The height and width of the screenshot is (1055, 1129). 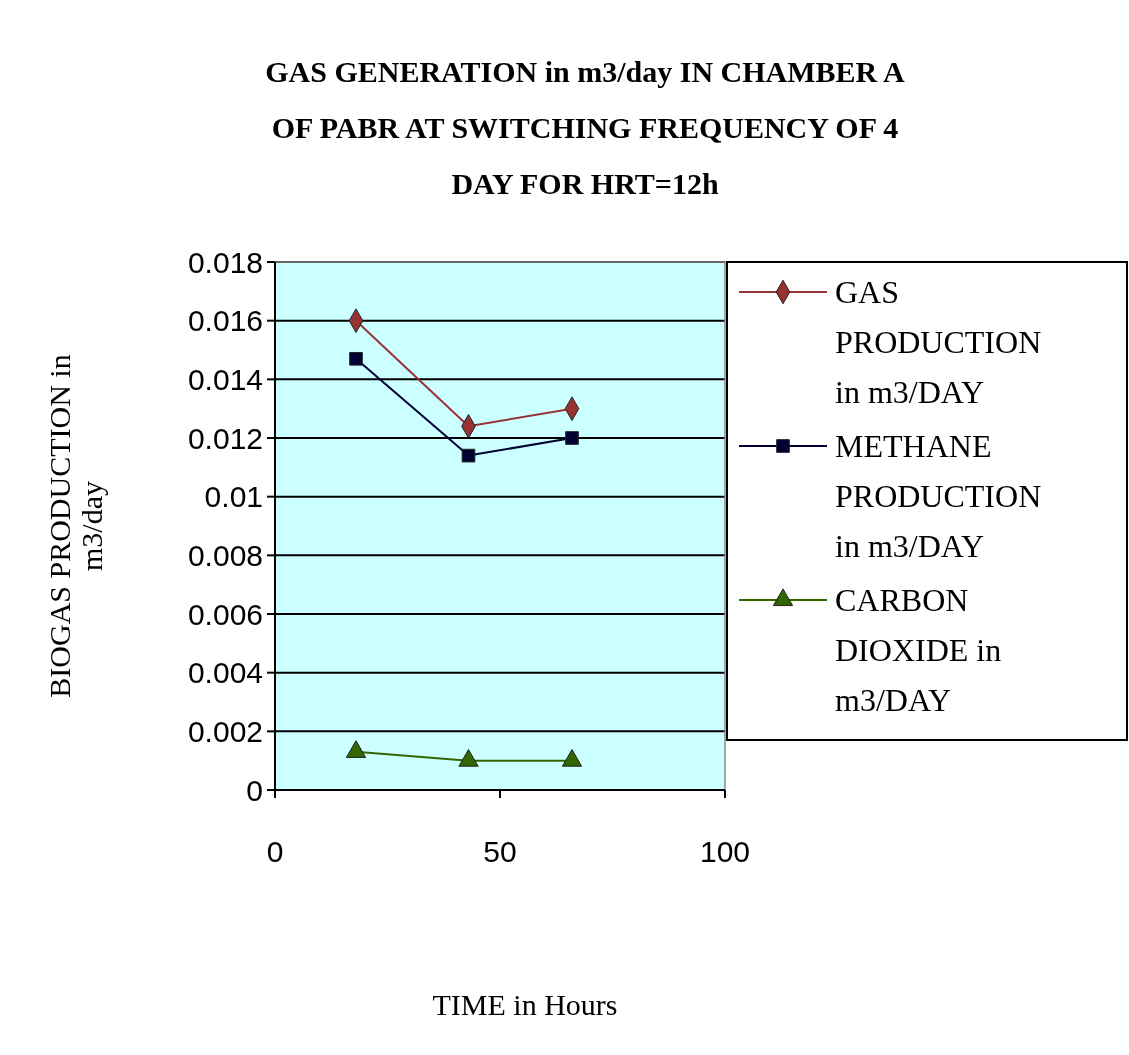 I want to click on legend-label: GAS PRODUCTION in m3/DAY, so click(x=938, y=342).